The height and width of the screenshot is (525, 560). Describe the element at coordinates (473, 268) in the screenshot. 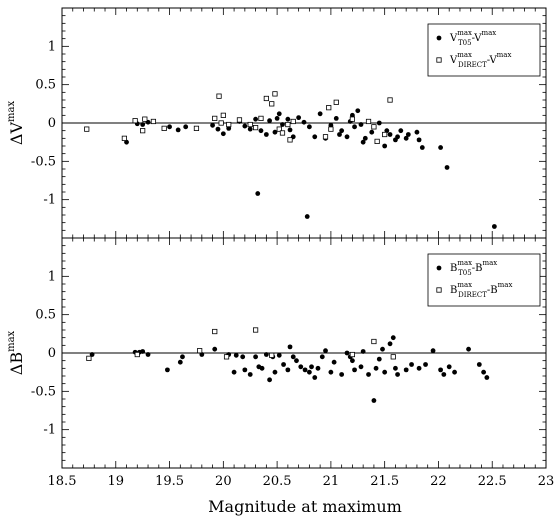

I see `bottom-legend-label-0: Bmax T05-Bmax` at that location.